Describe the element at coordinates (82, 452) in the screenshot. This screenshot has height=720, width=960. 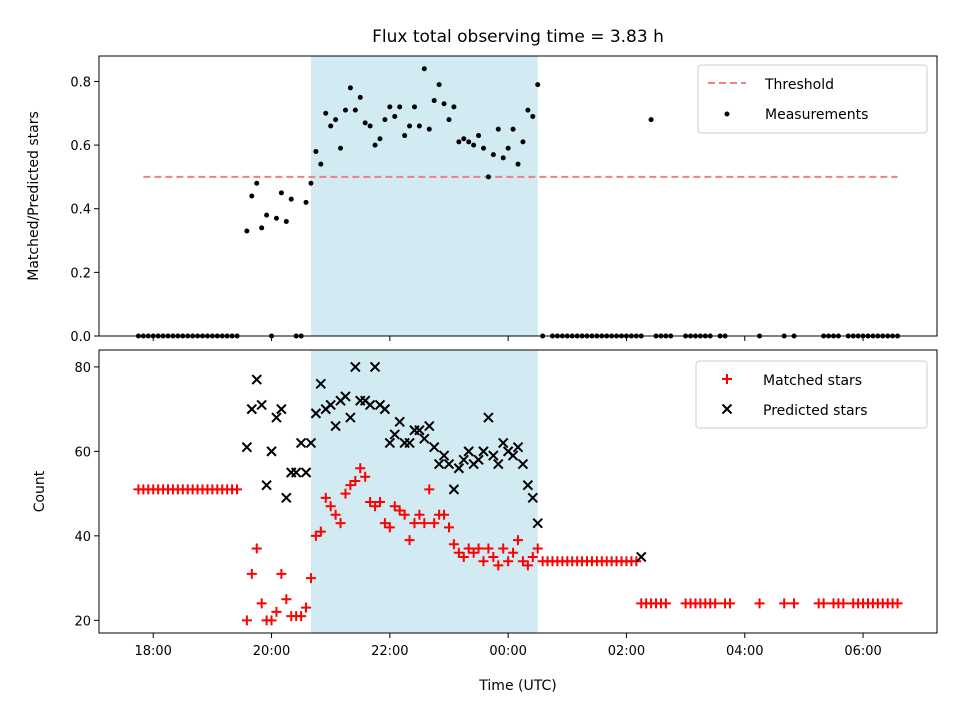
I see `bottom-y-tick-label: 60` at that location.